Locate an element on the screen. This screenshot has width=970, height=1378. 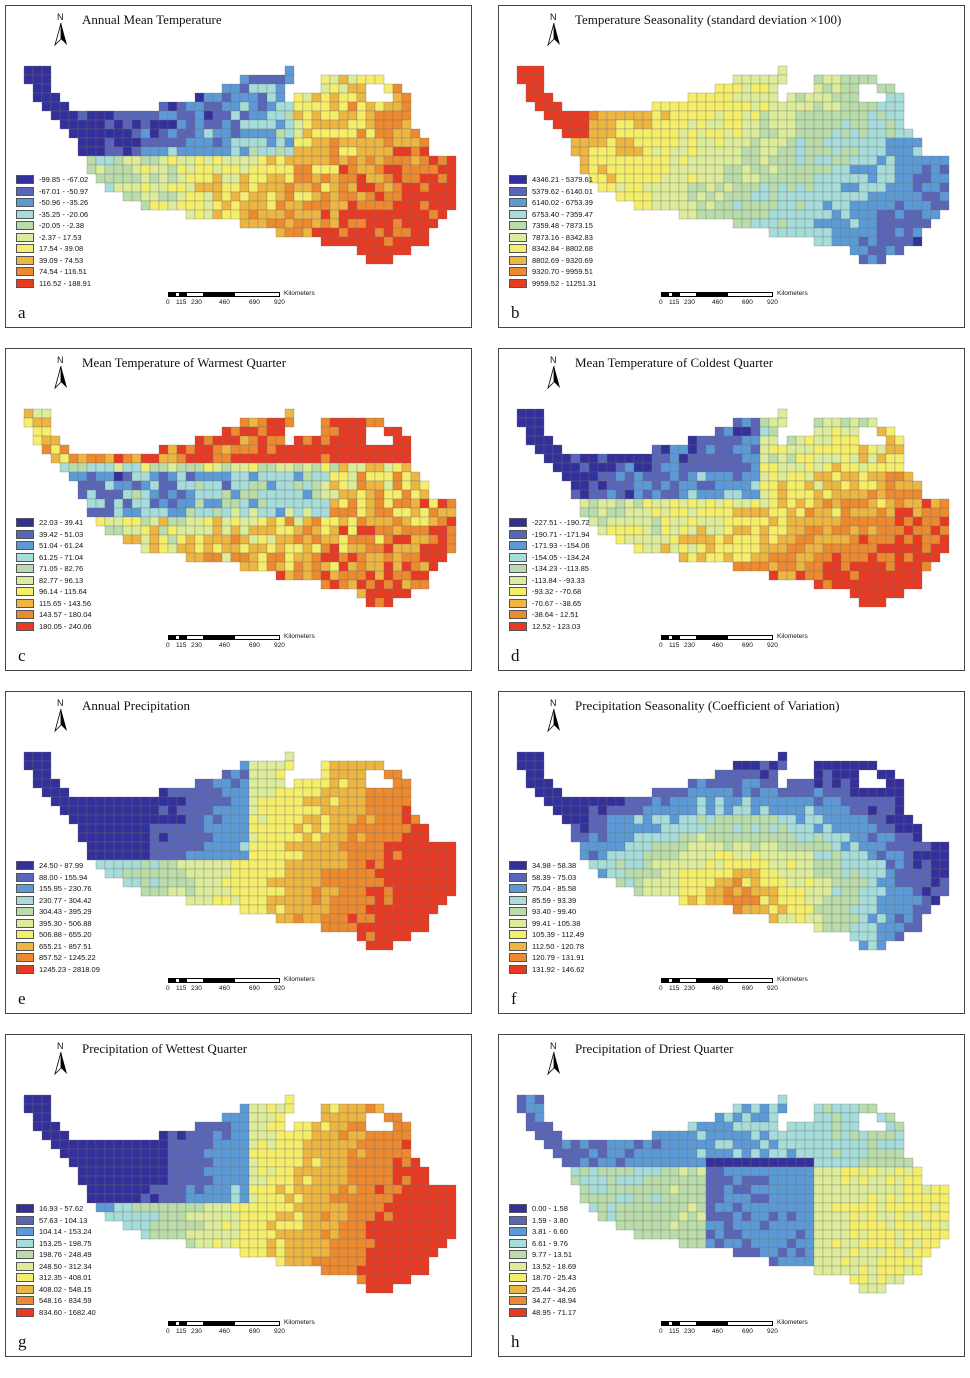
north-label: N is located at coordinates (60, 360).